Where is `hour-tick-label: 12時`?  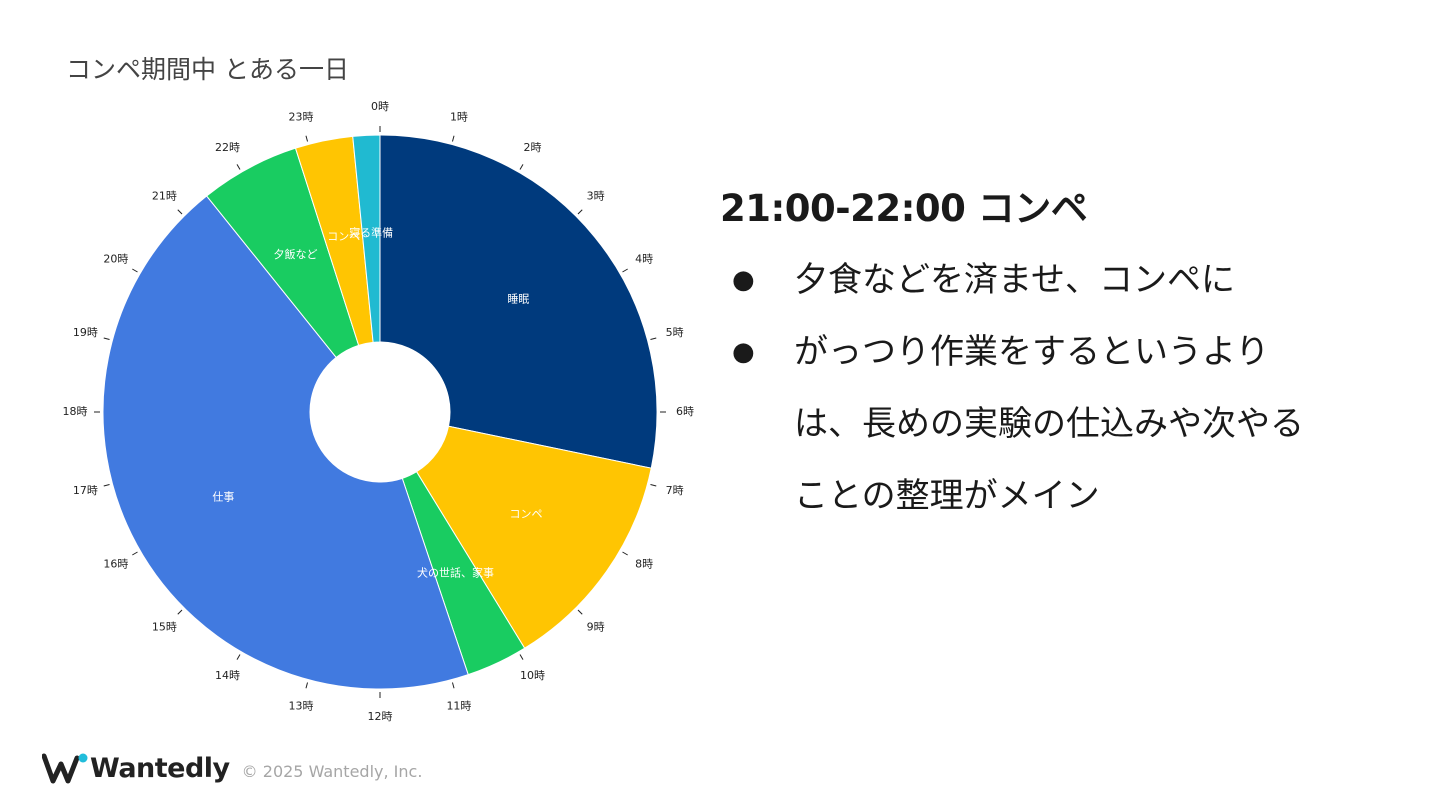 hour-tick-label: 12時 is located at coordinates (380, 716).